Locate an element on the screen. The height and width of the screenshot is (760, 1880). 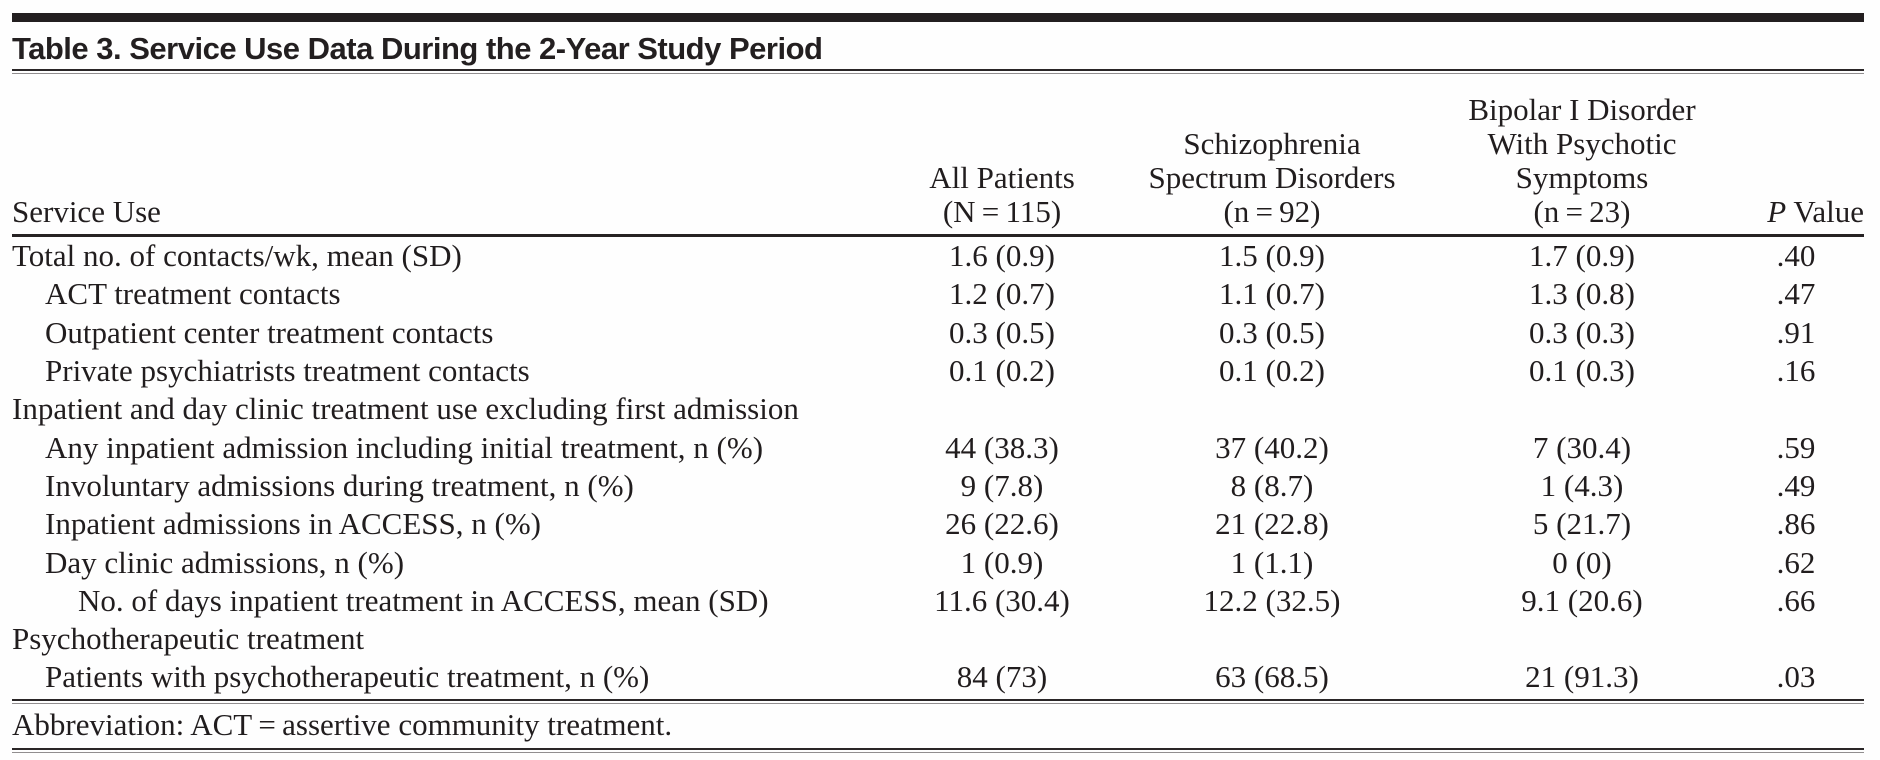
column-header-p-value: P Value is located at coordinates (1803, 212).